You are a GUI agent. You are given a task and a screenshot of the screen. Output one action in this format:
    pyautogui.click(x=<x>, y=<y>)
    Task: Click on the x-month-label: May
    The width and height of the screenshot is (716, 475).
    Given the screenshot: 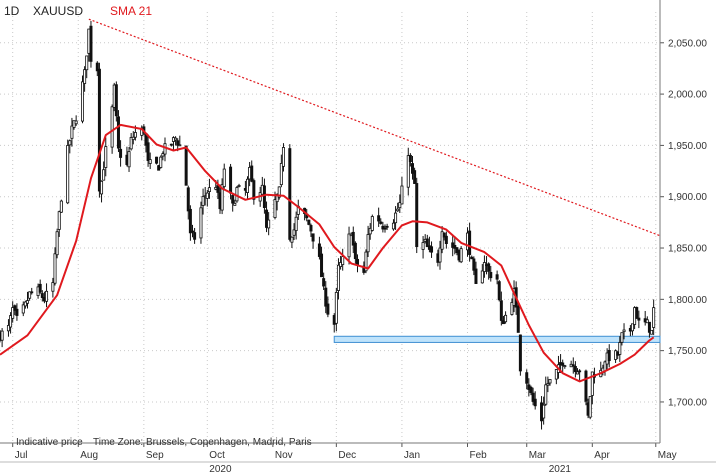 What is the action you would take?
    pyautogui.click(x=667, y=455)
    